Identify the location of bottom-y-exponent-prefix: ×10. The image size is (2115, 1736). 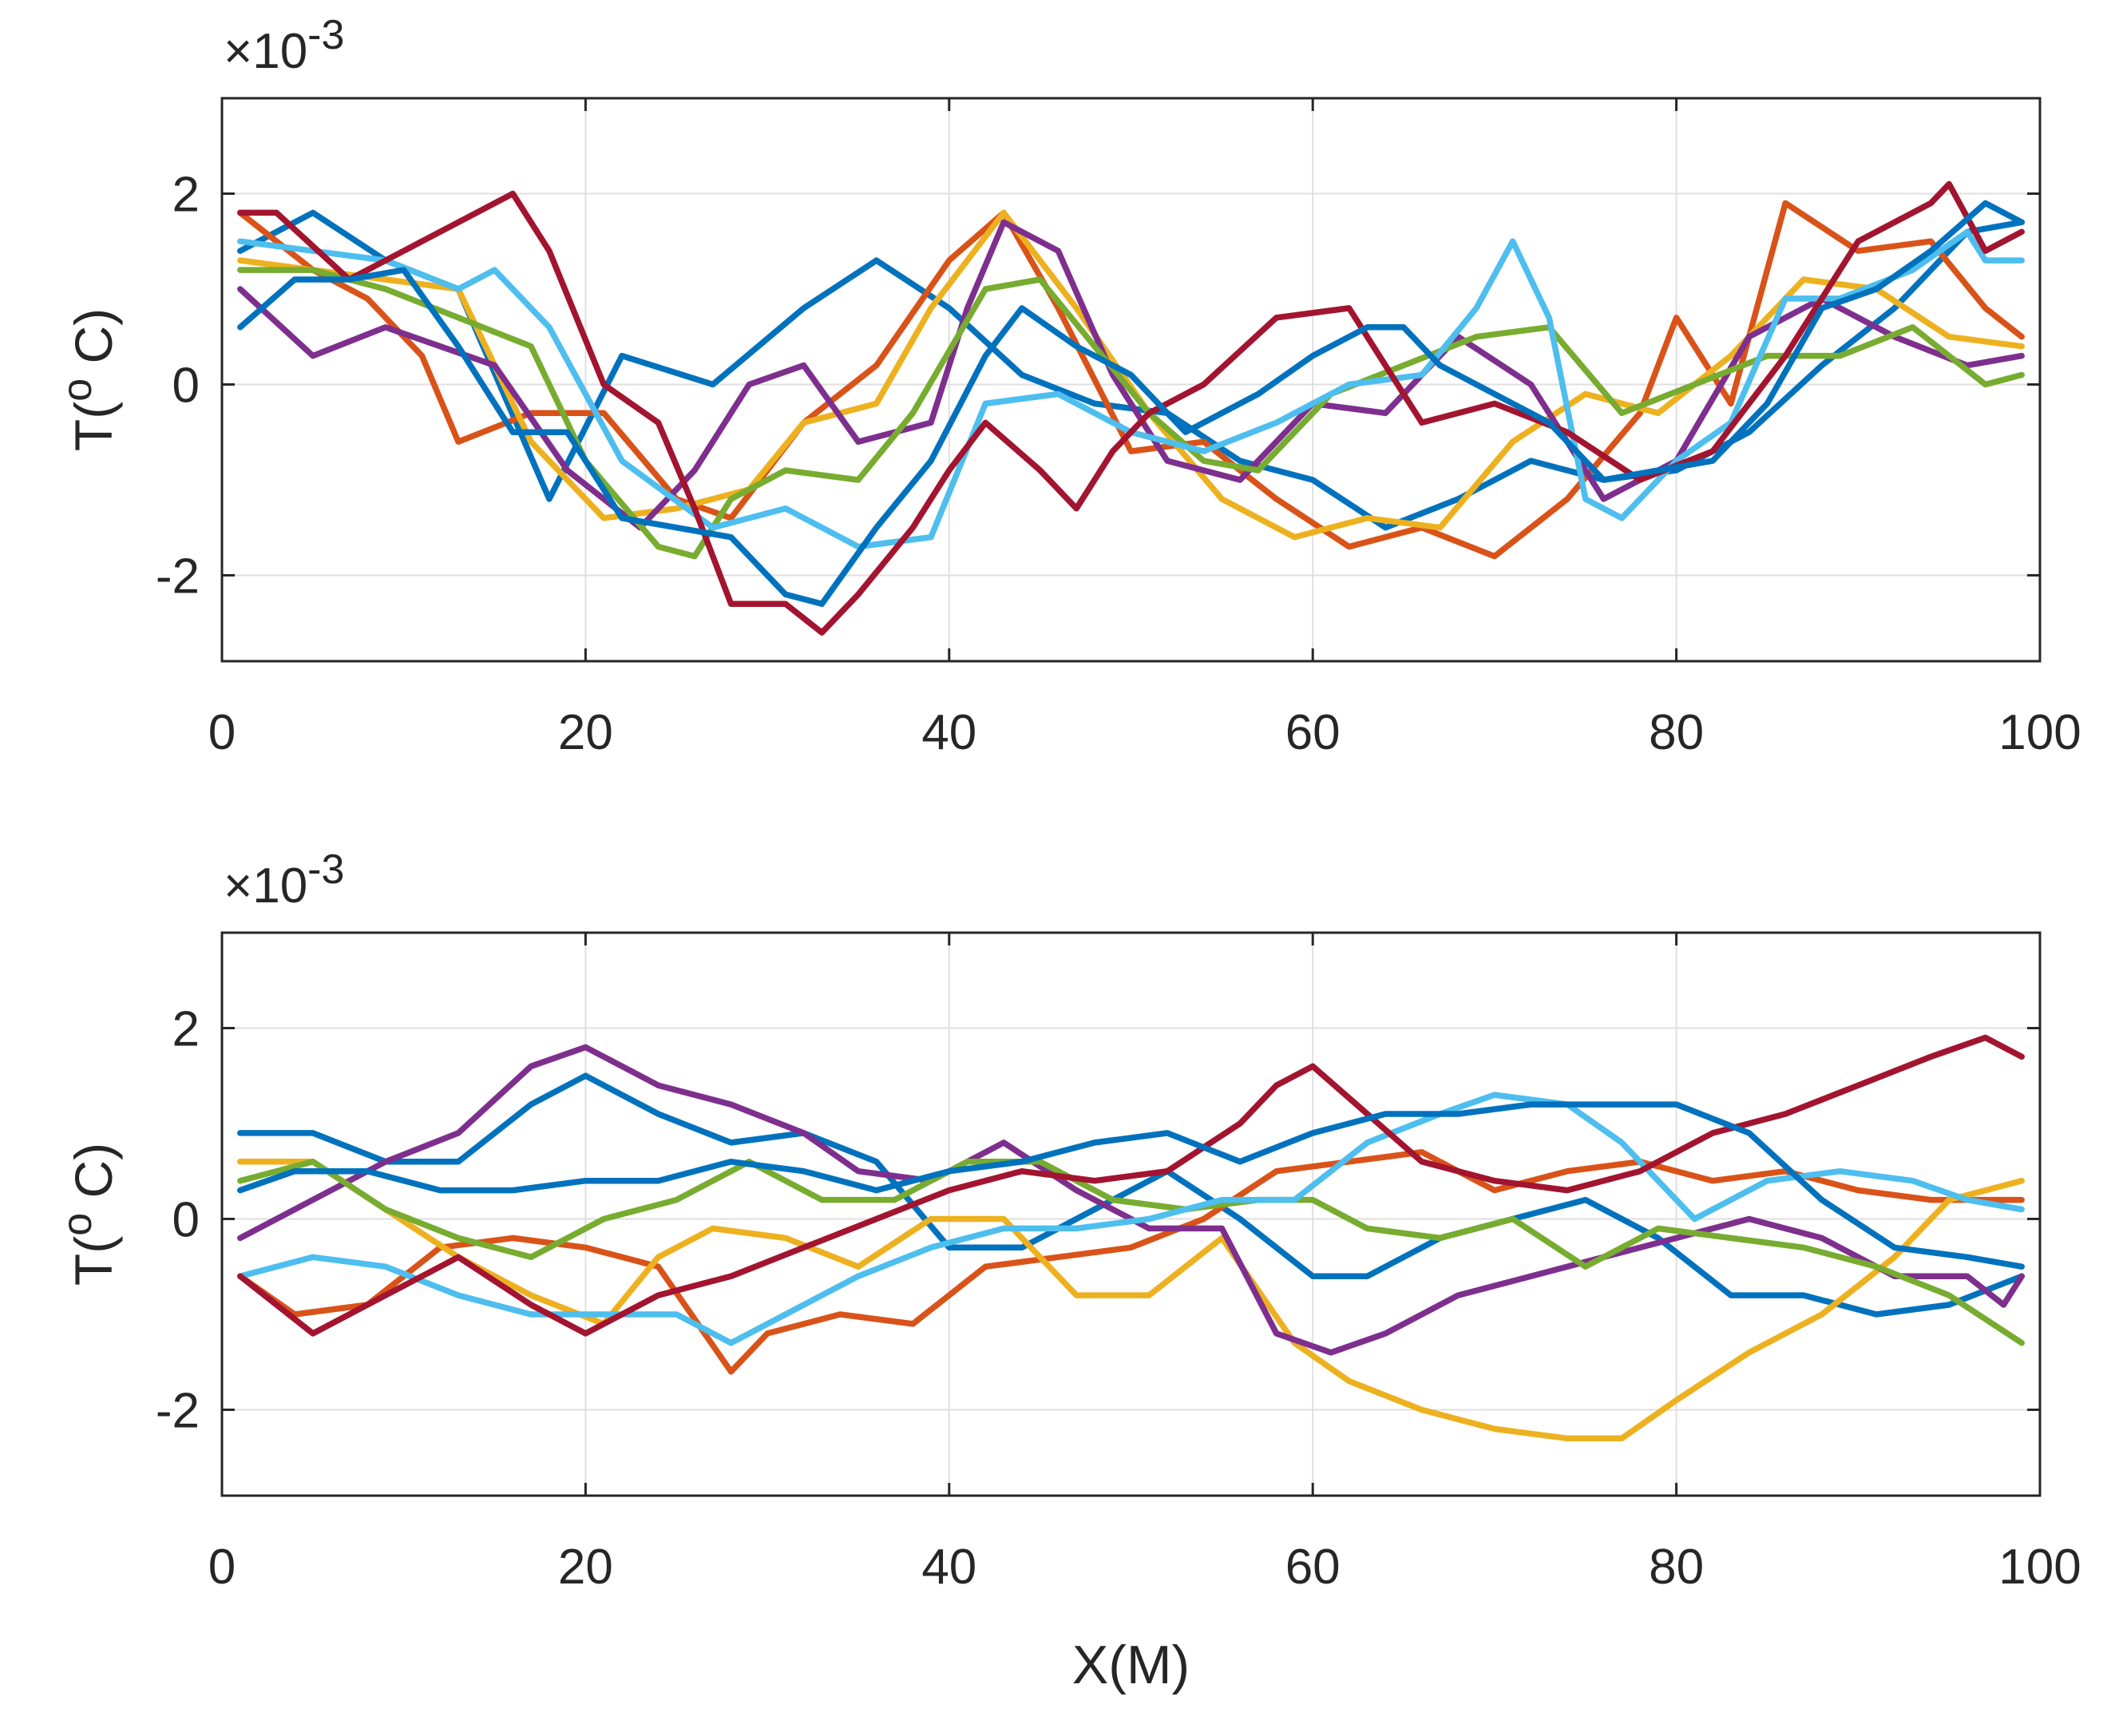
(265, 886).